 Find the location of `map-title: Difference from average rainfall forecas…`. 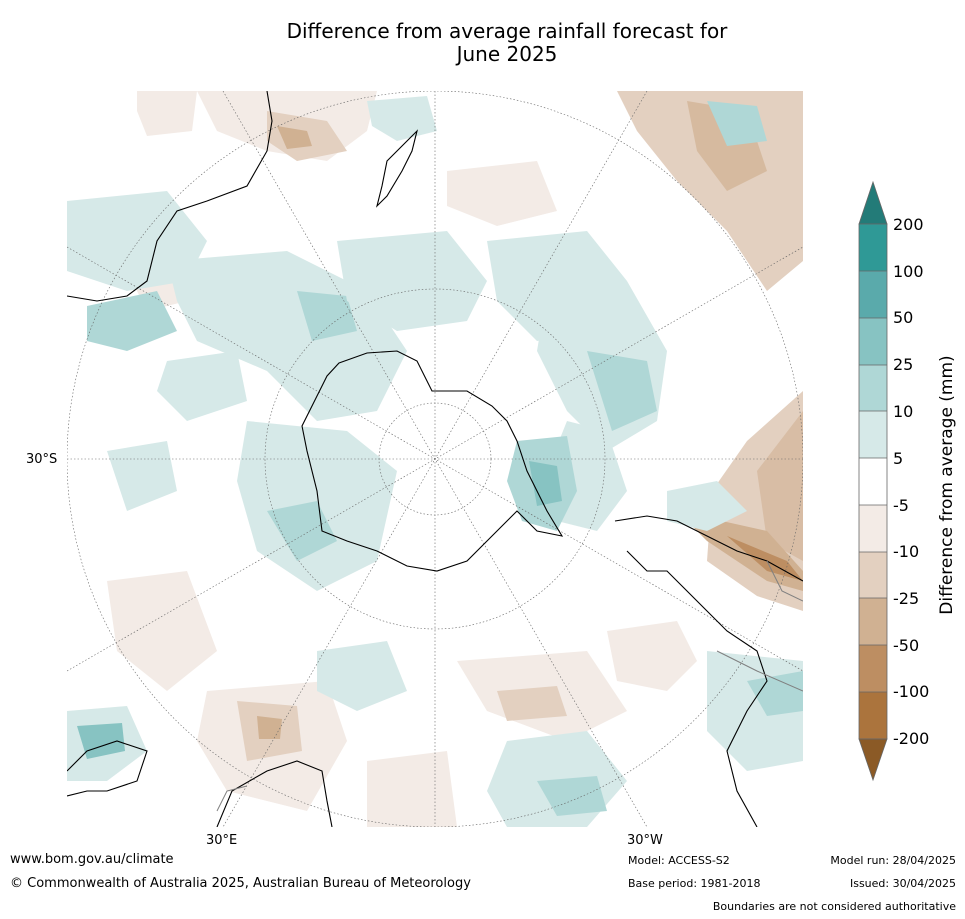

map-title: Difference from average rainfall forecas… is located at coordinates (482, 43).